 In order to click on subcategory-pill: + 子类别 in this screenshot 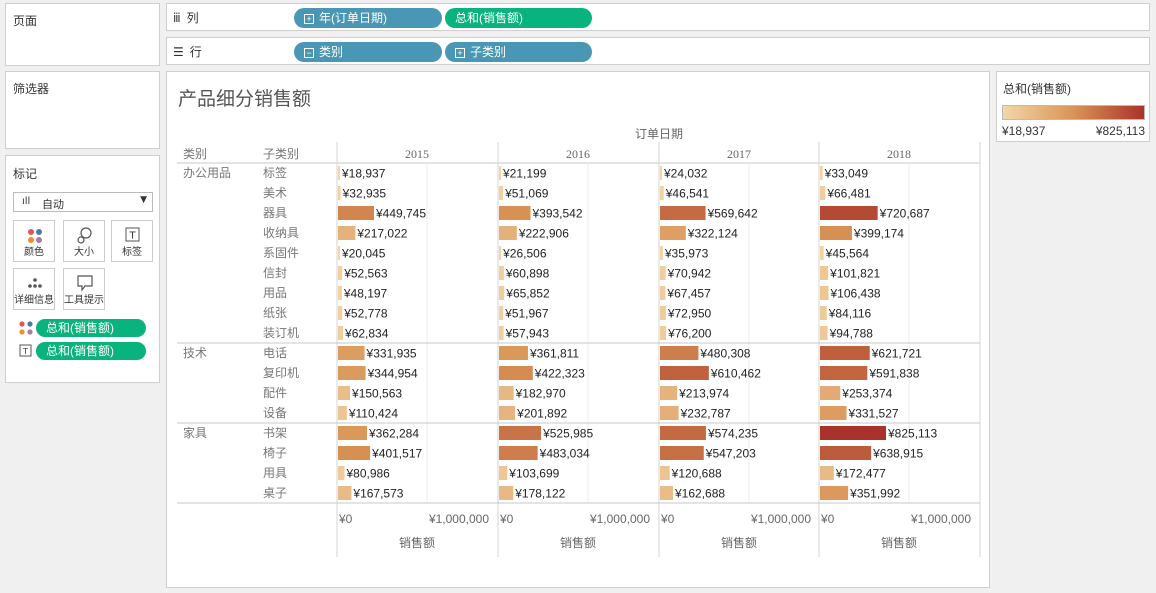, I will do `click(518, 52)`.